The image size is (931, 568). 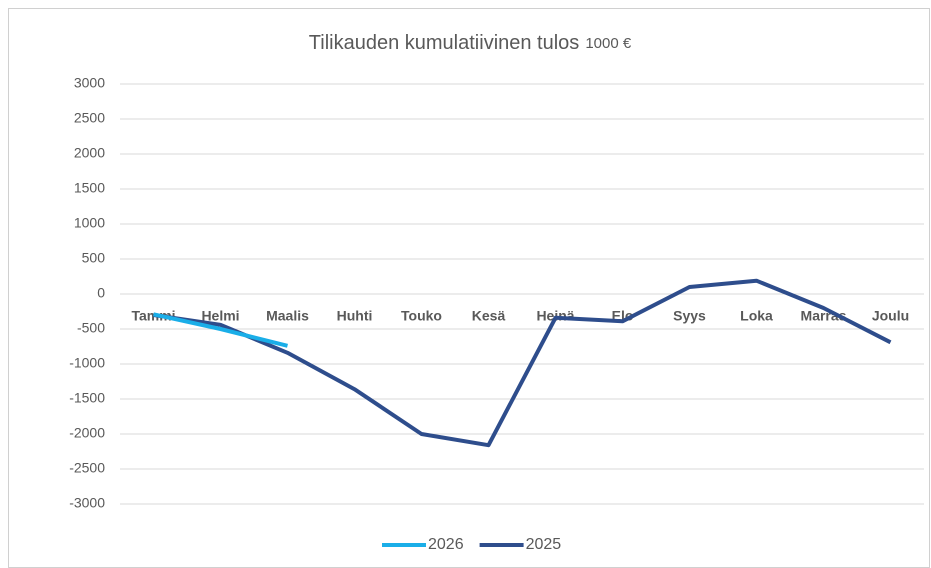 I want to click on x-tick-label: Kesä, so click(x=489, y=316).